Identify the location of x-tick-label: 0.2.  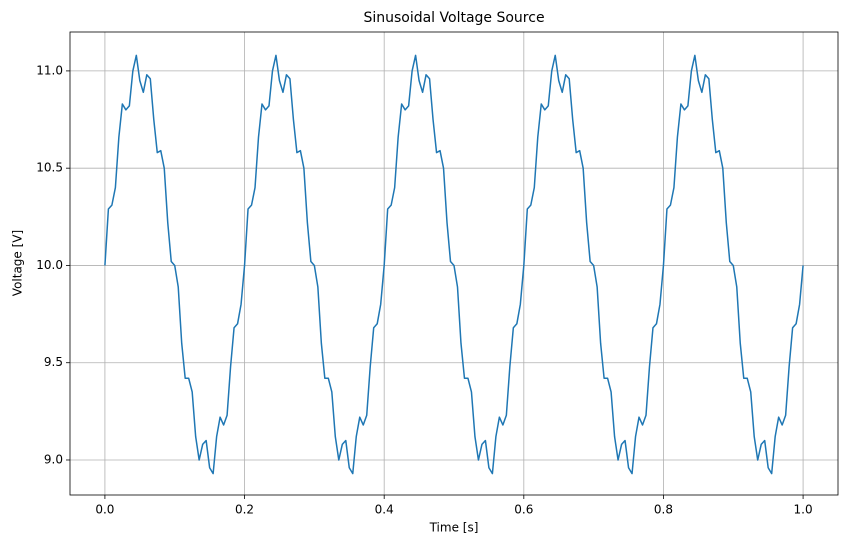
(244, 510).